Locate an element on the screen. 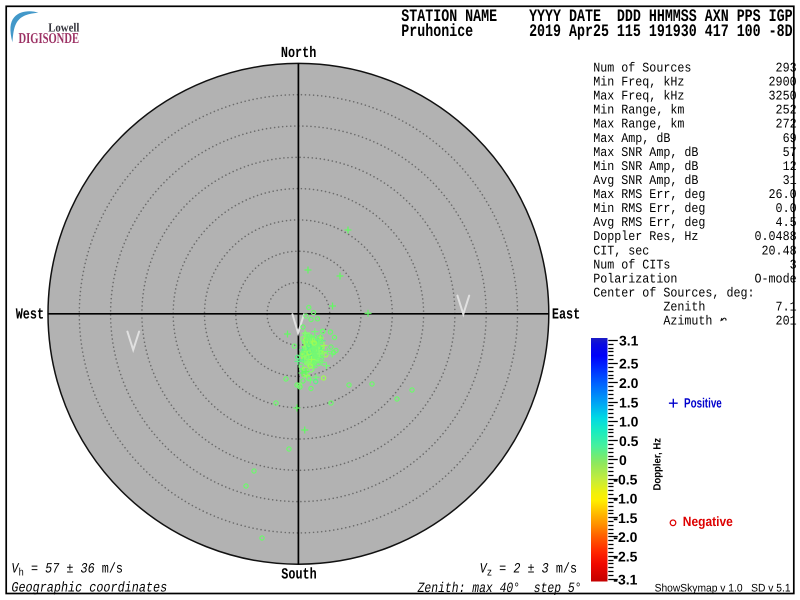 The image size is (800, 600). svg-text: -1.0 is located at coordinates (625, 499).